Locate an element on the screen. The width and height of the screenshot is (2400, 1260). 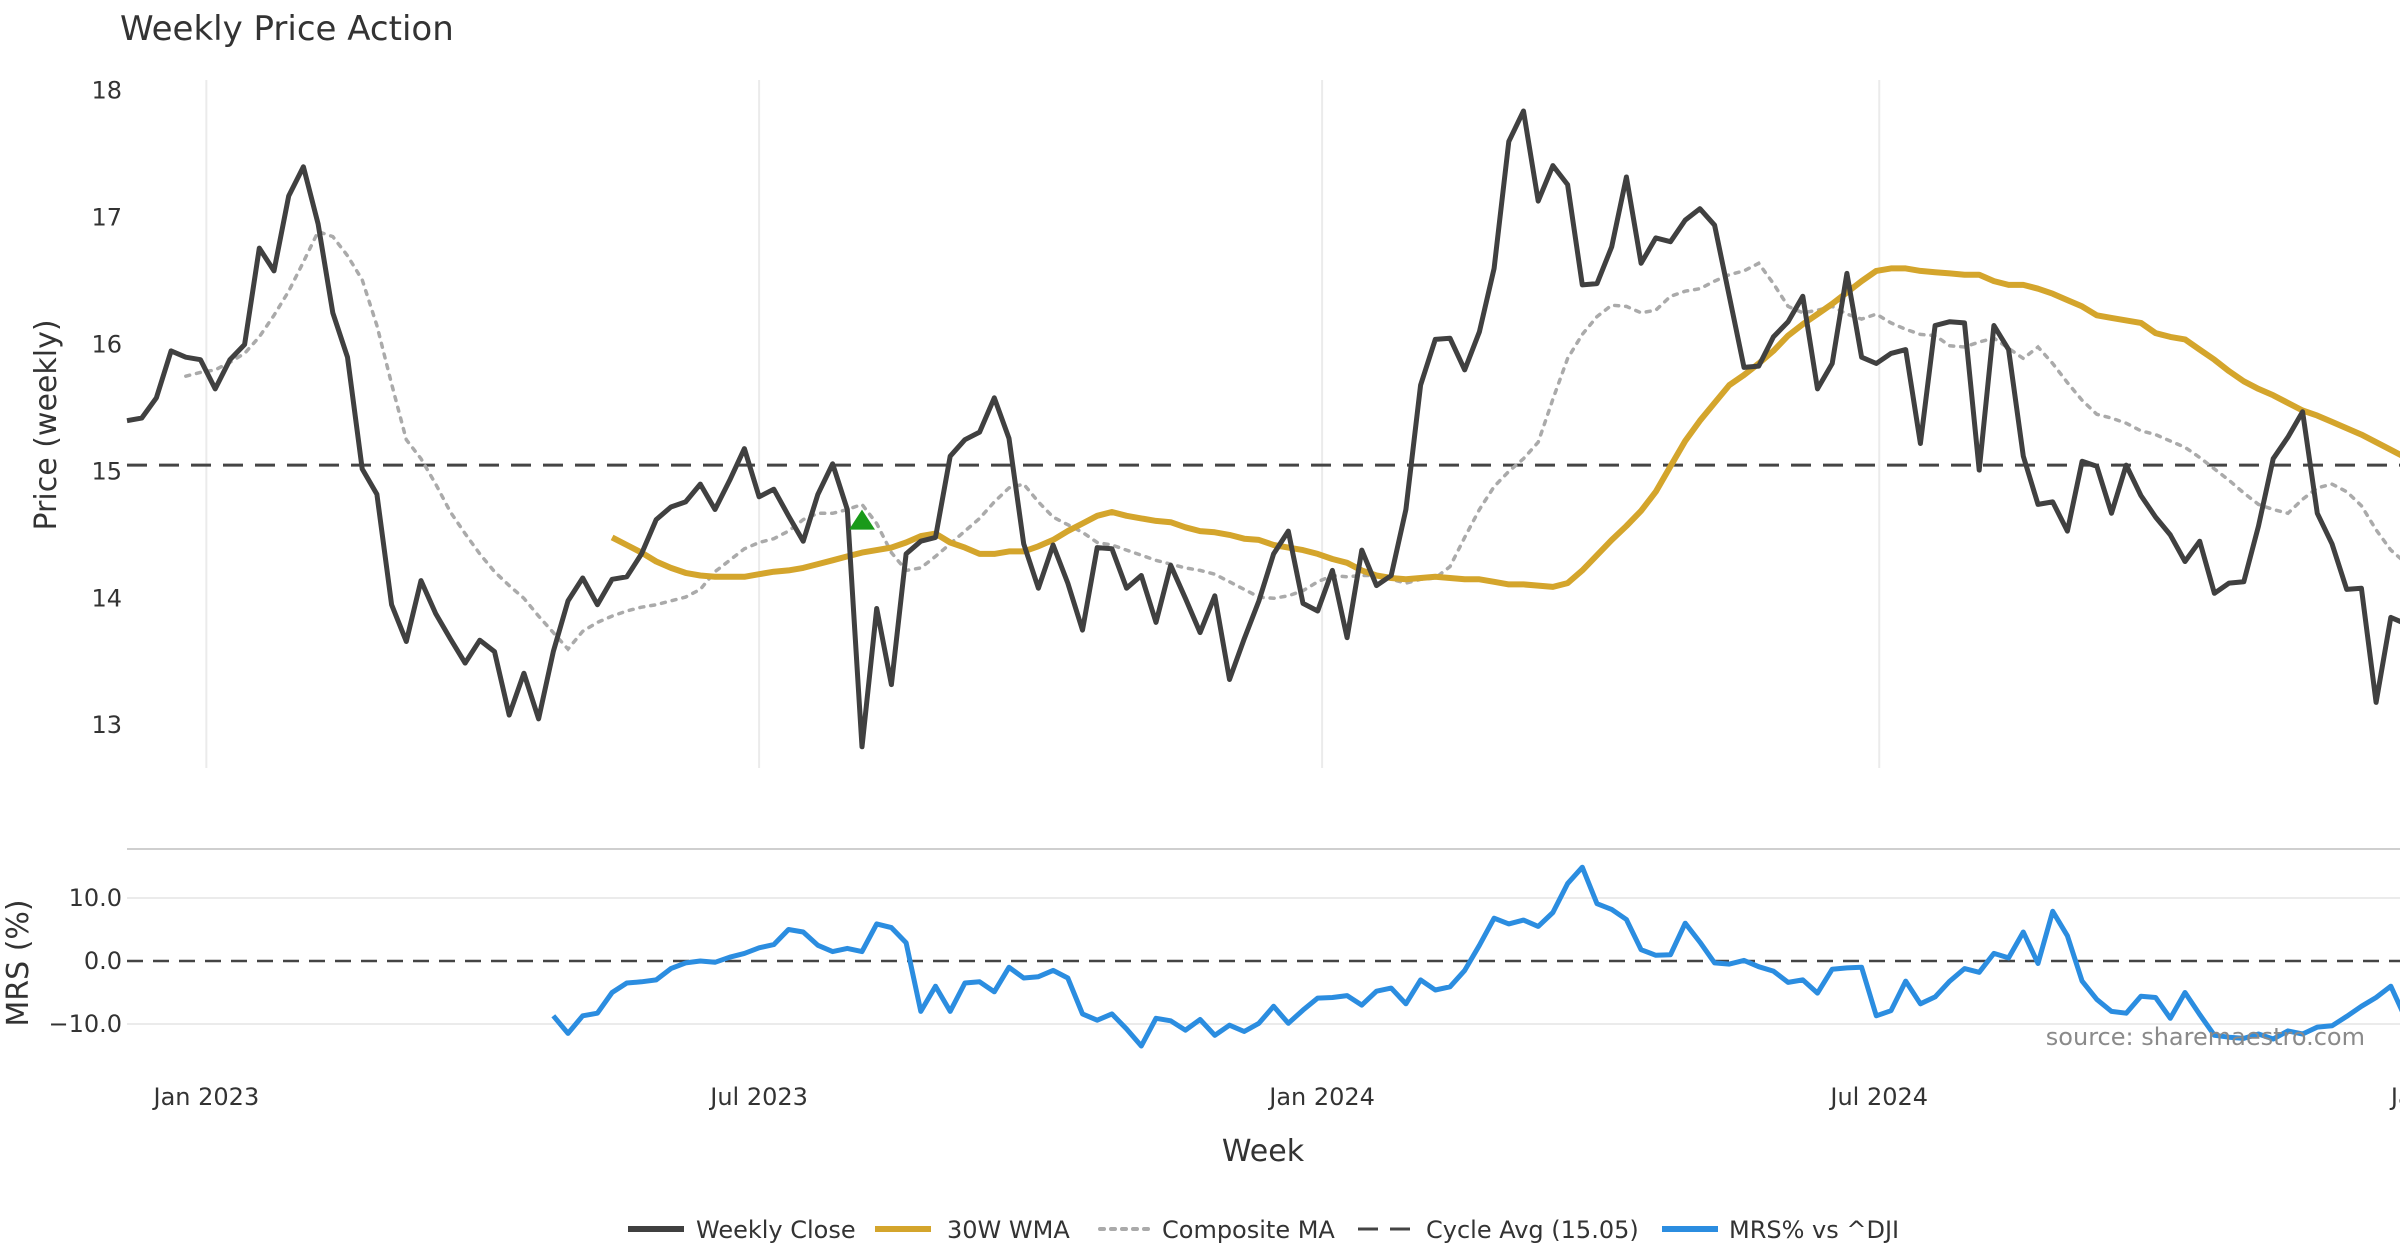
x-tick-label: Jan 2024 is located at coordinates (1321, 1097).